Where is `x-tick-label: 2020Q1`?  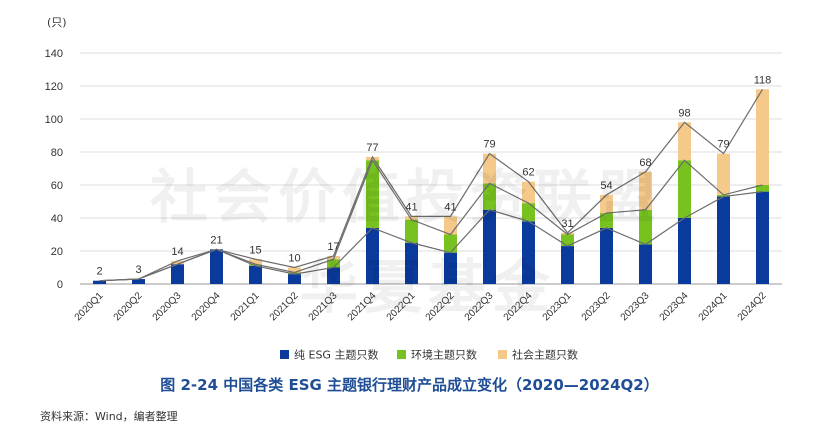 x-tick-label: 2020Q1 is located at coordinates (89, 306).